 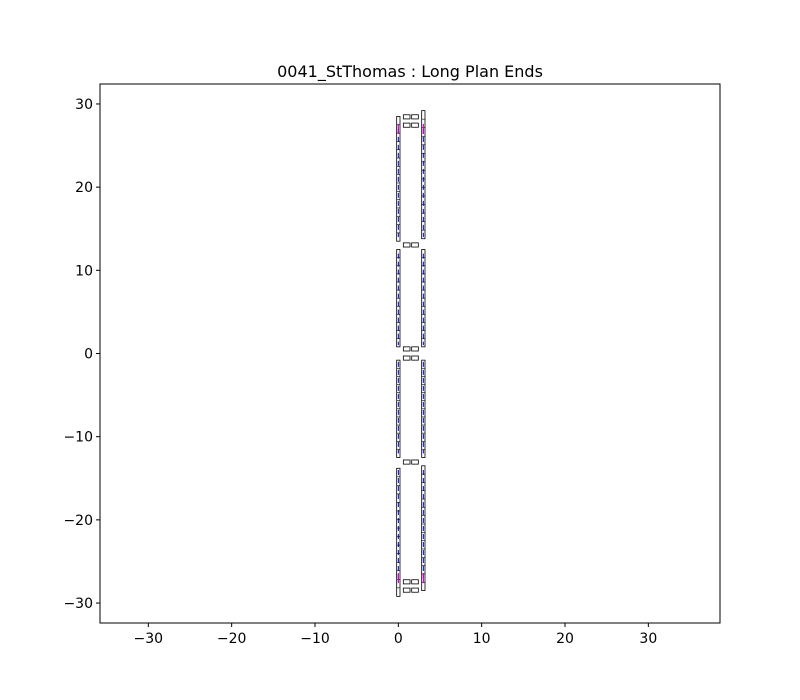 What do you see at coordinates (482, 639) in the screenshot?
I see `x-tick-label: 10` at bounding box center [482, 639].